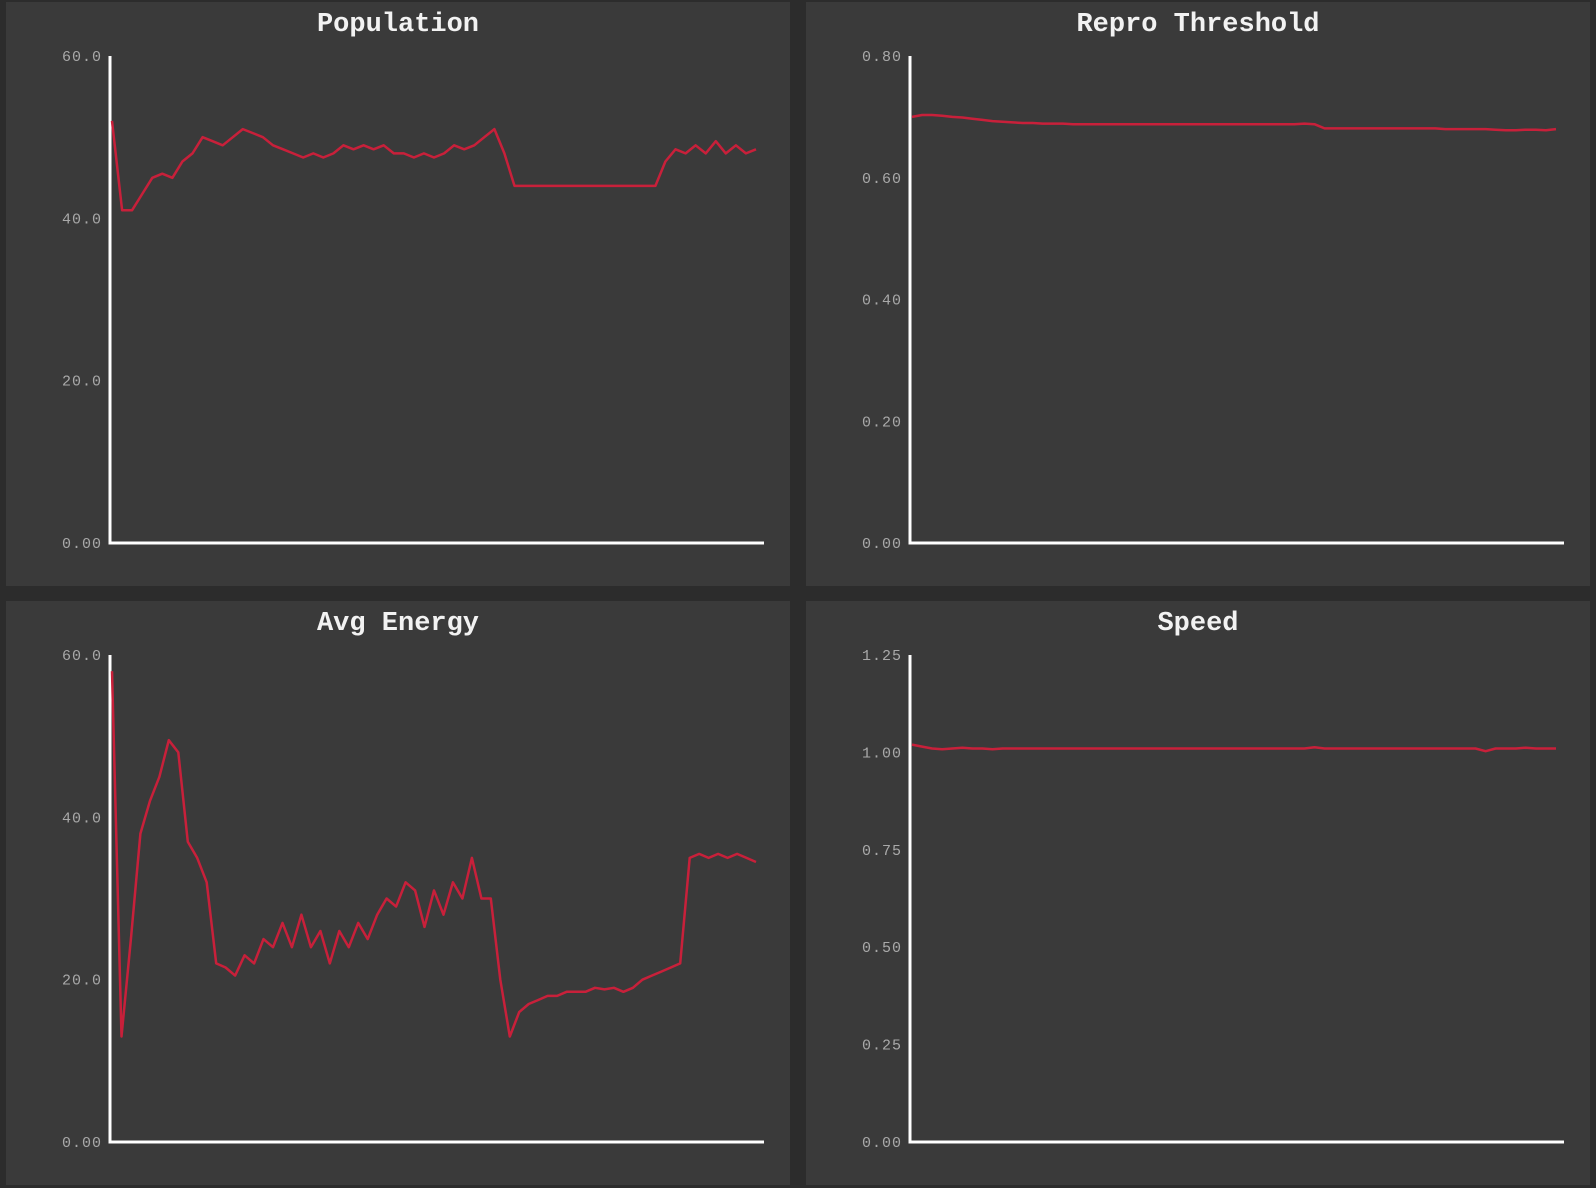 This screenshot has height=1188, width=1596. What do you see at coordinates (882, 753) in the screenshot?
I see `y-tick-label: 1.00` at bounding box center [882, 753].